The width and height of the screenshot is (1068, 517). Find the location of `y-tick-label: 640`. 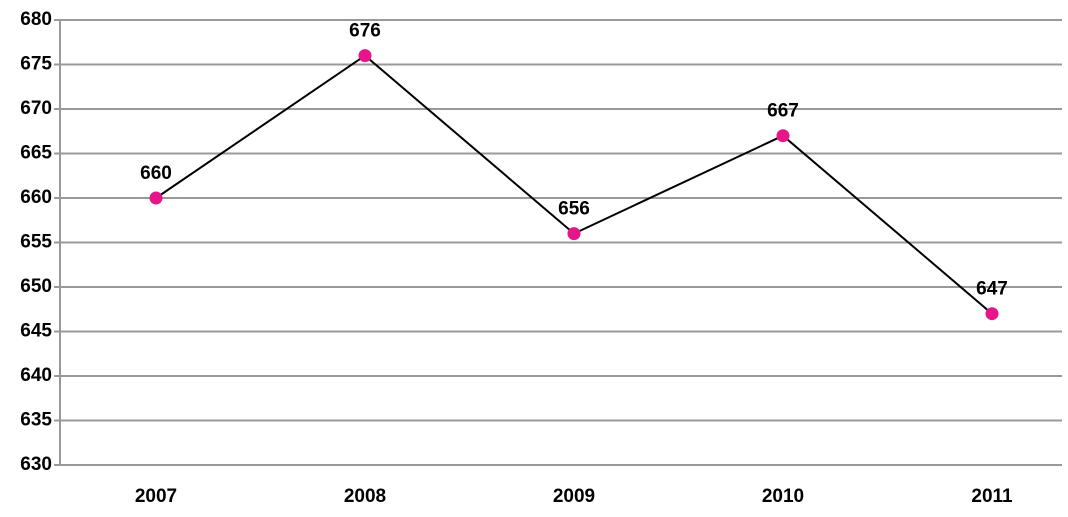

y-tick-label: 640 is located at coordinates (36, 375).